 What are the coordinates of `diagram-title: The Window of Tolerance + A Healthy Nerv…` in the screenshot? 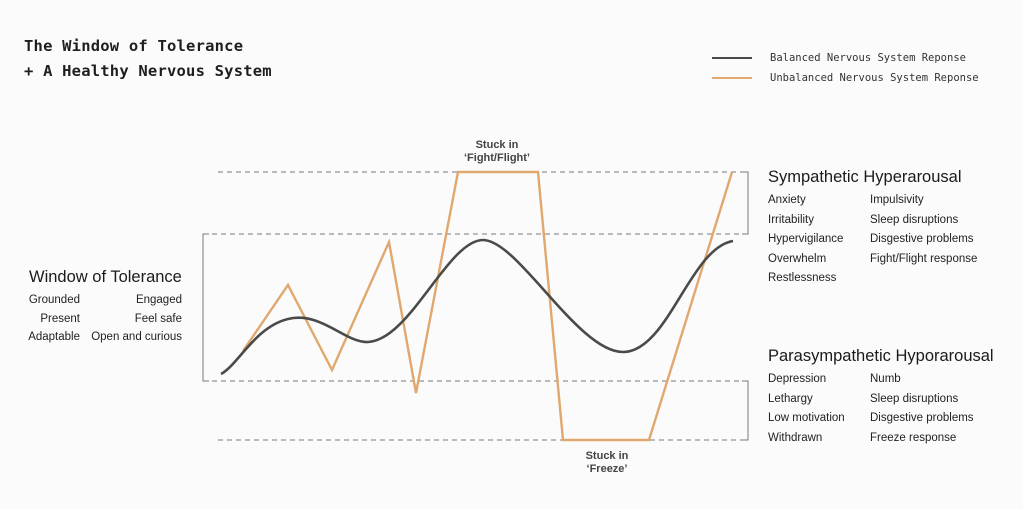 It's located at (148, 59).